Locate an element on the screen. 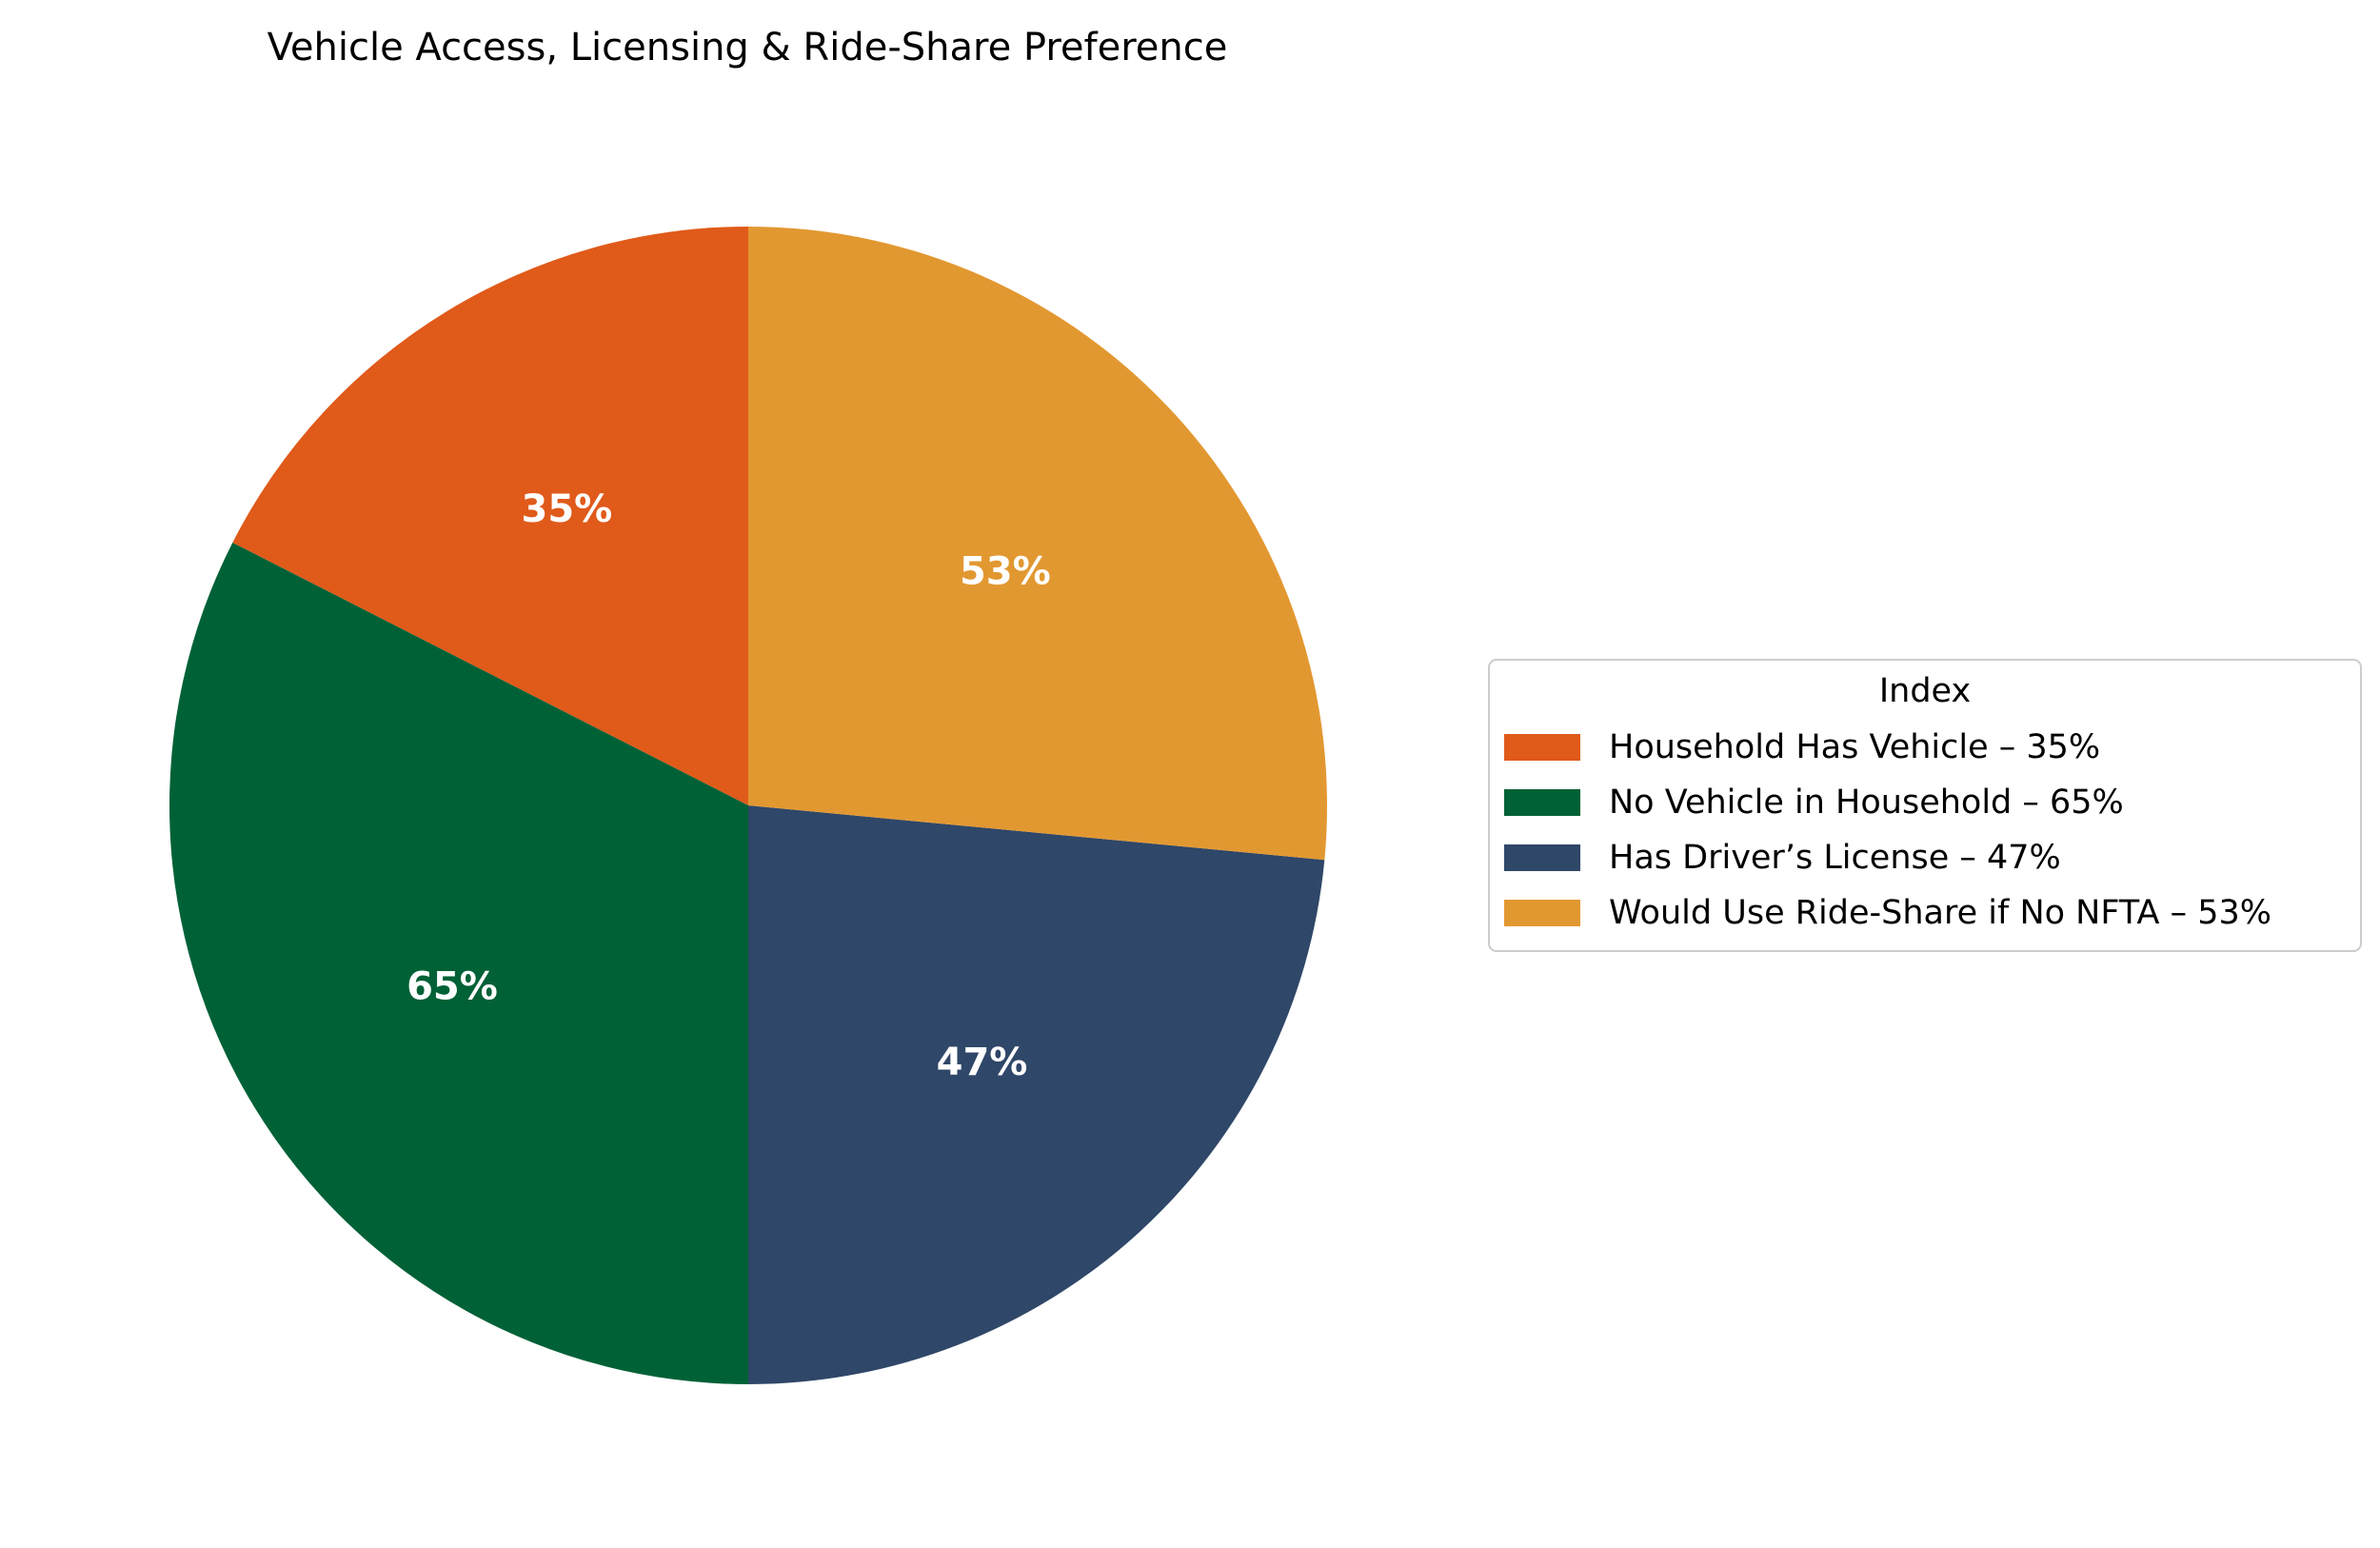 This screenshot has width=2380, height=1548. legend-frame is located at coordinates (1925, 805).